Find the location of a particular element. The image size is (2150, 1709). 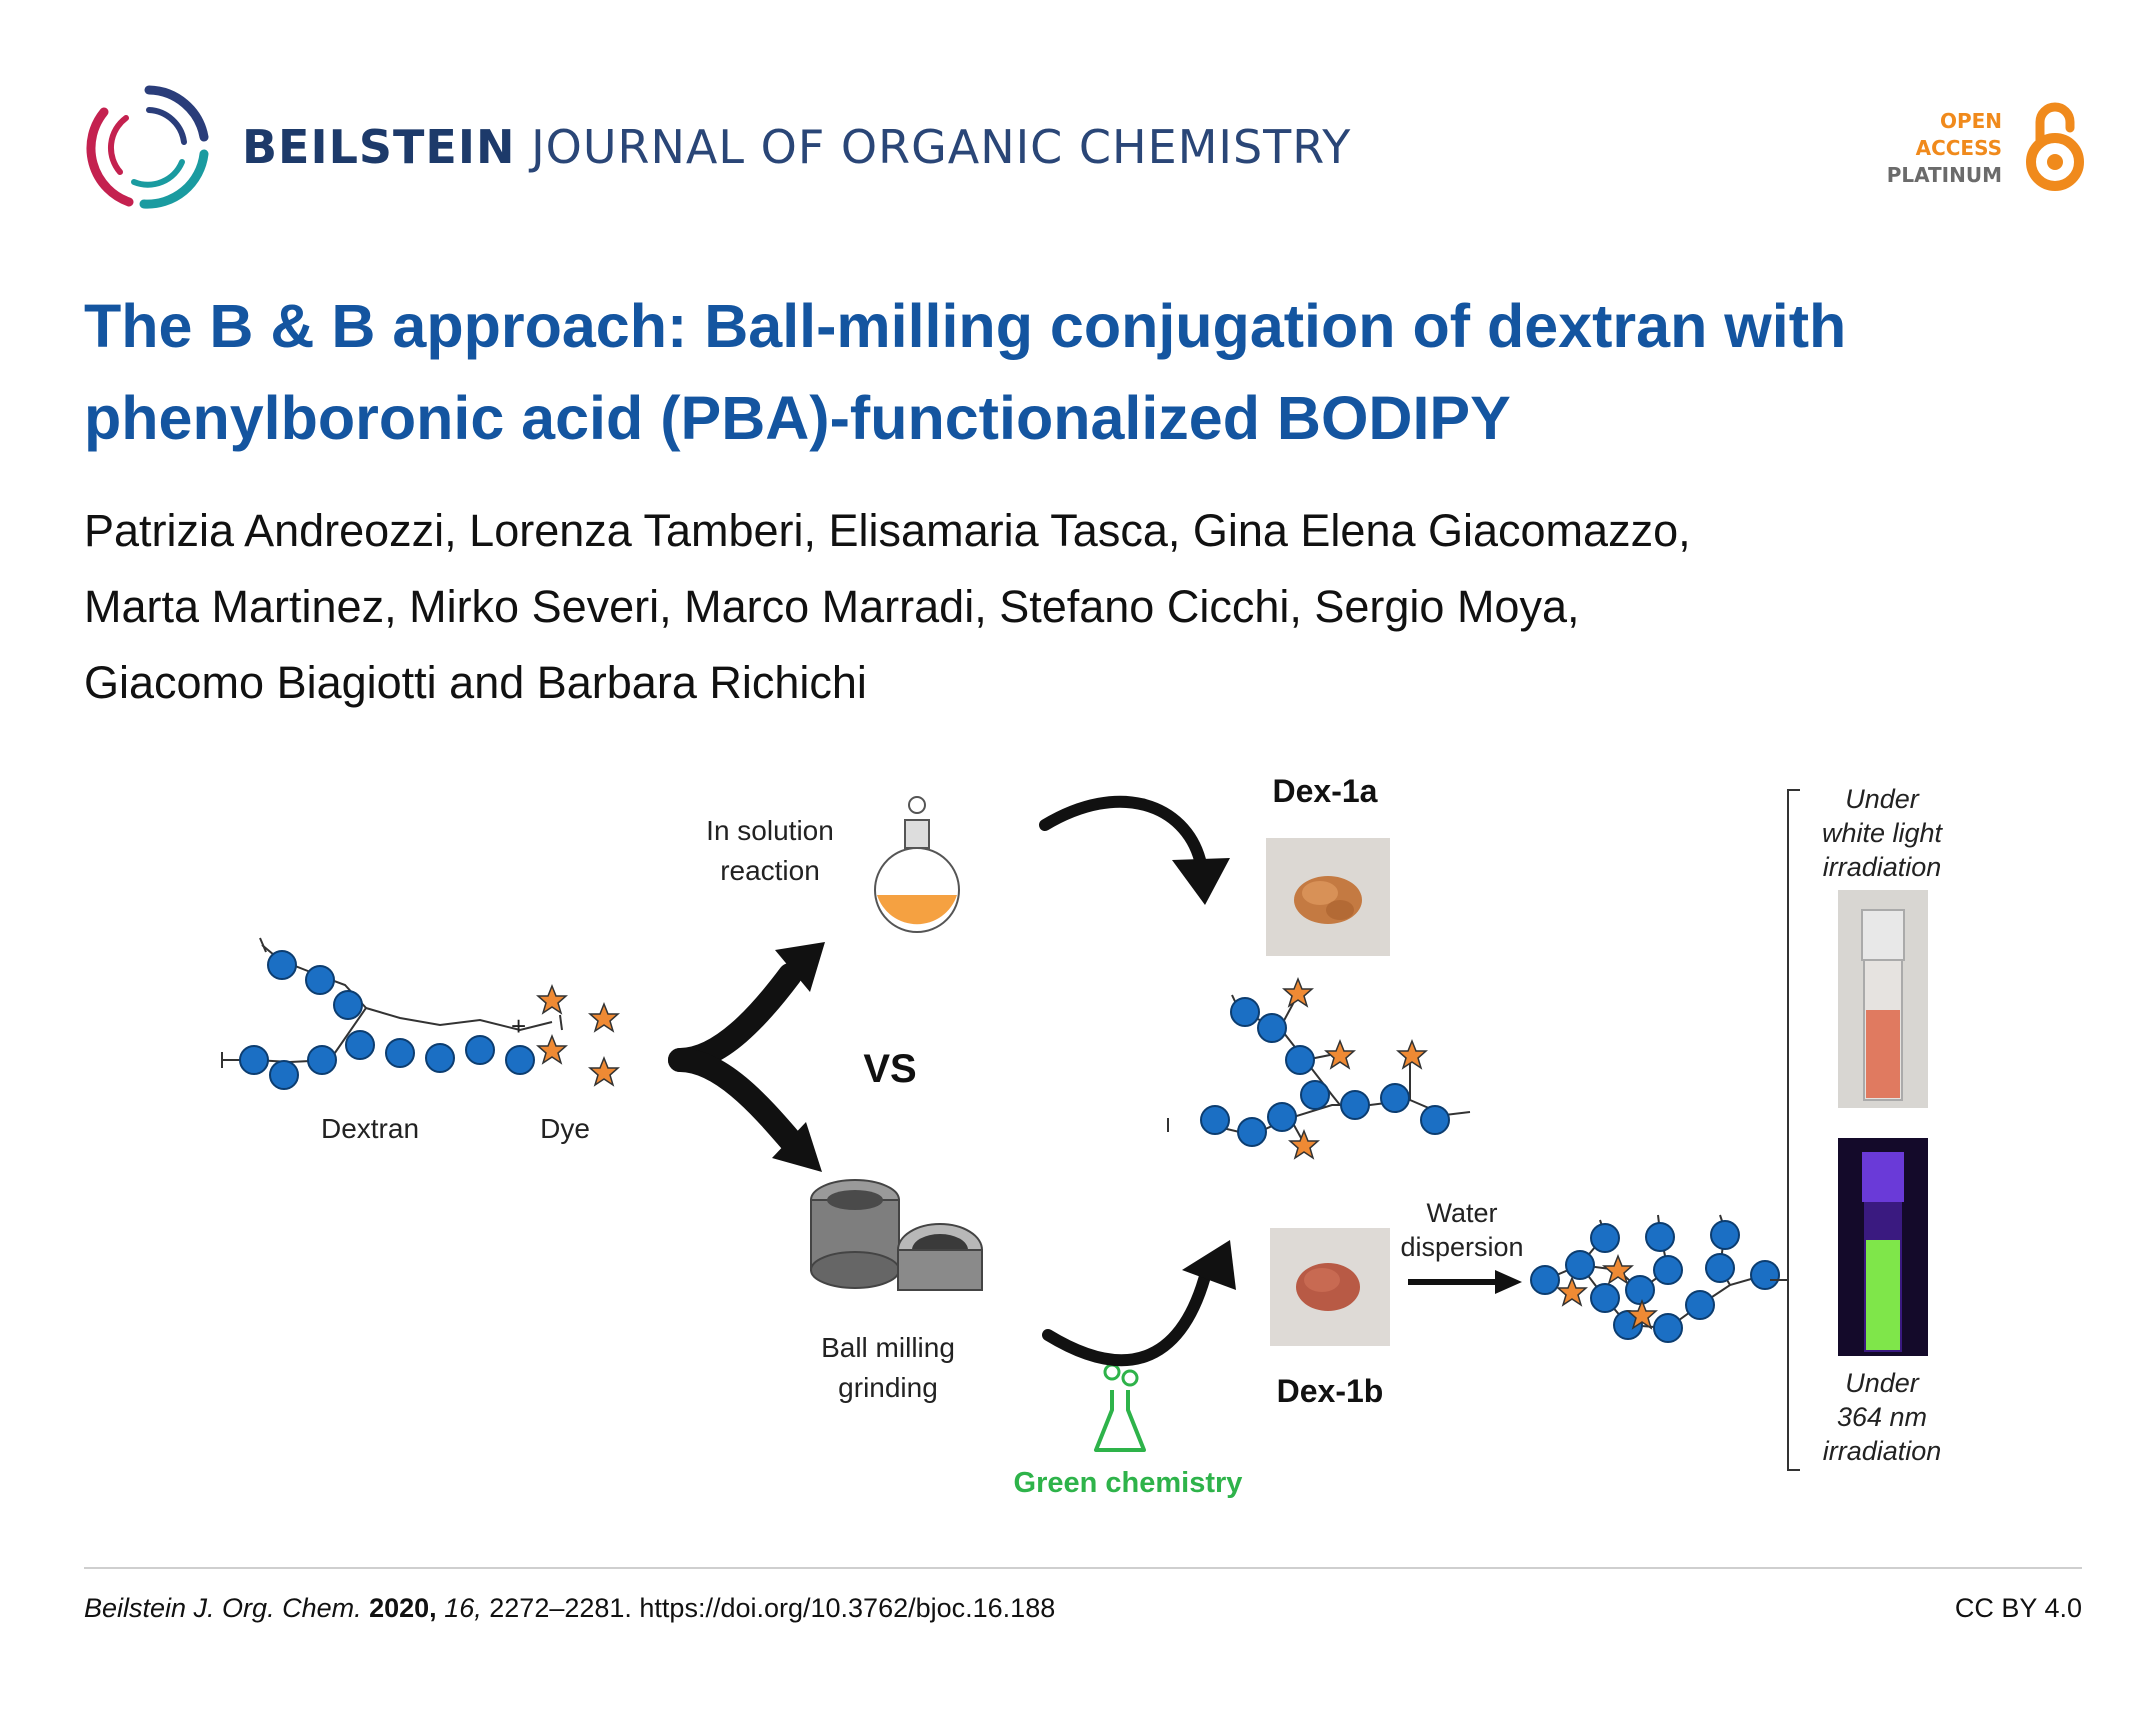

open-access-text: OPEN ACCESS PLATINUM is located at coordinates (1944, 148).